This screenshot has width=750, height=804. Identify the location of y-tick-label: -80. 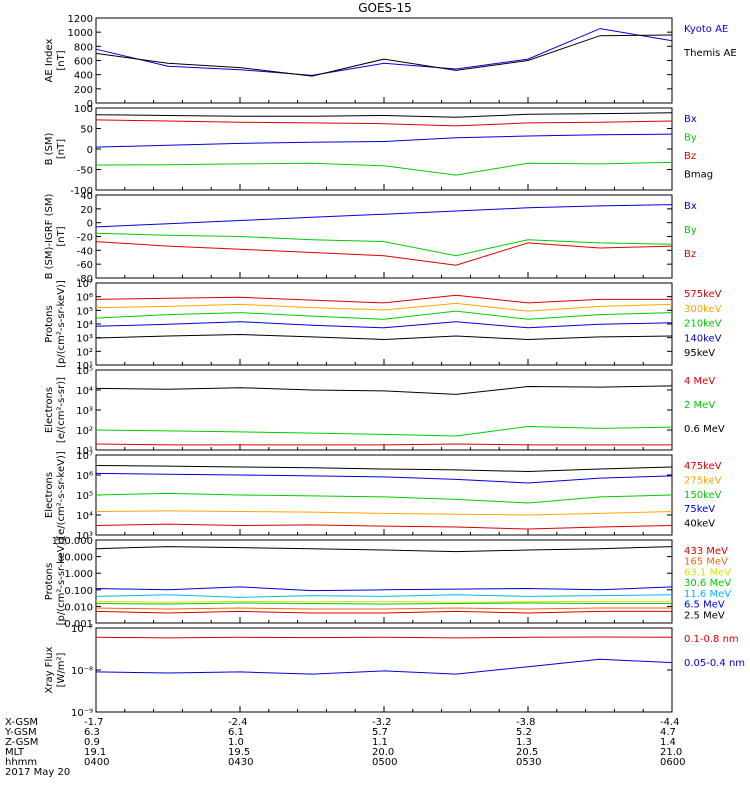
(85, 279).